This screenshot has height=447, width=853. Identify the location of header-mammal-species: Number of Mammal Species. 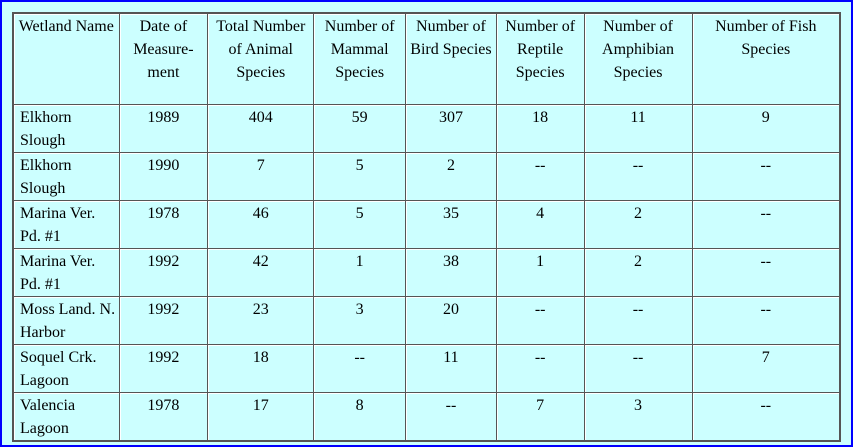
(360, 58).